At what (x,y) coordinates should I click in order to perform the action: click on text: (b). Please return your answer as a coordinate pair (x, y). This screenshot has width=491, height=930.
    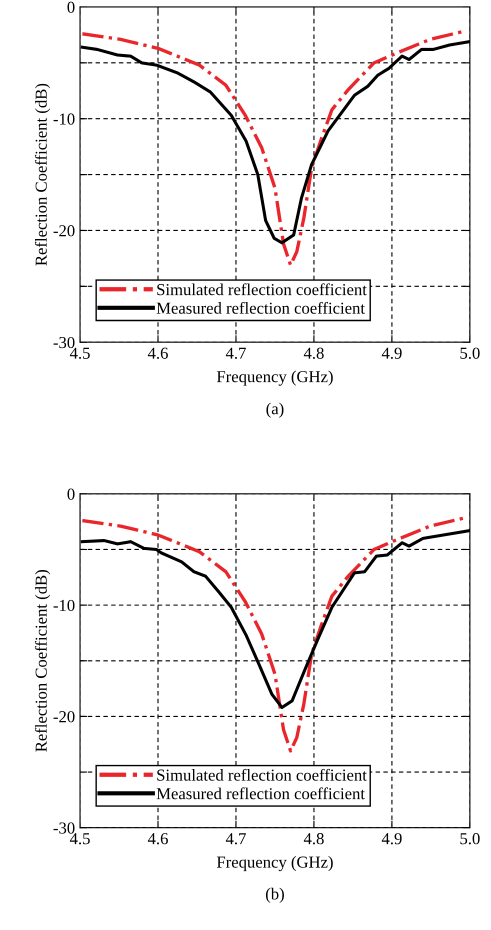
    Looking at the image, I should click on (275, 895).